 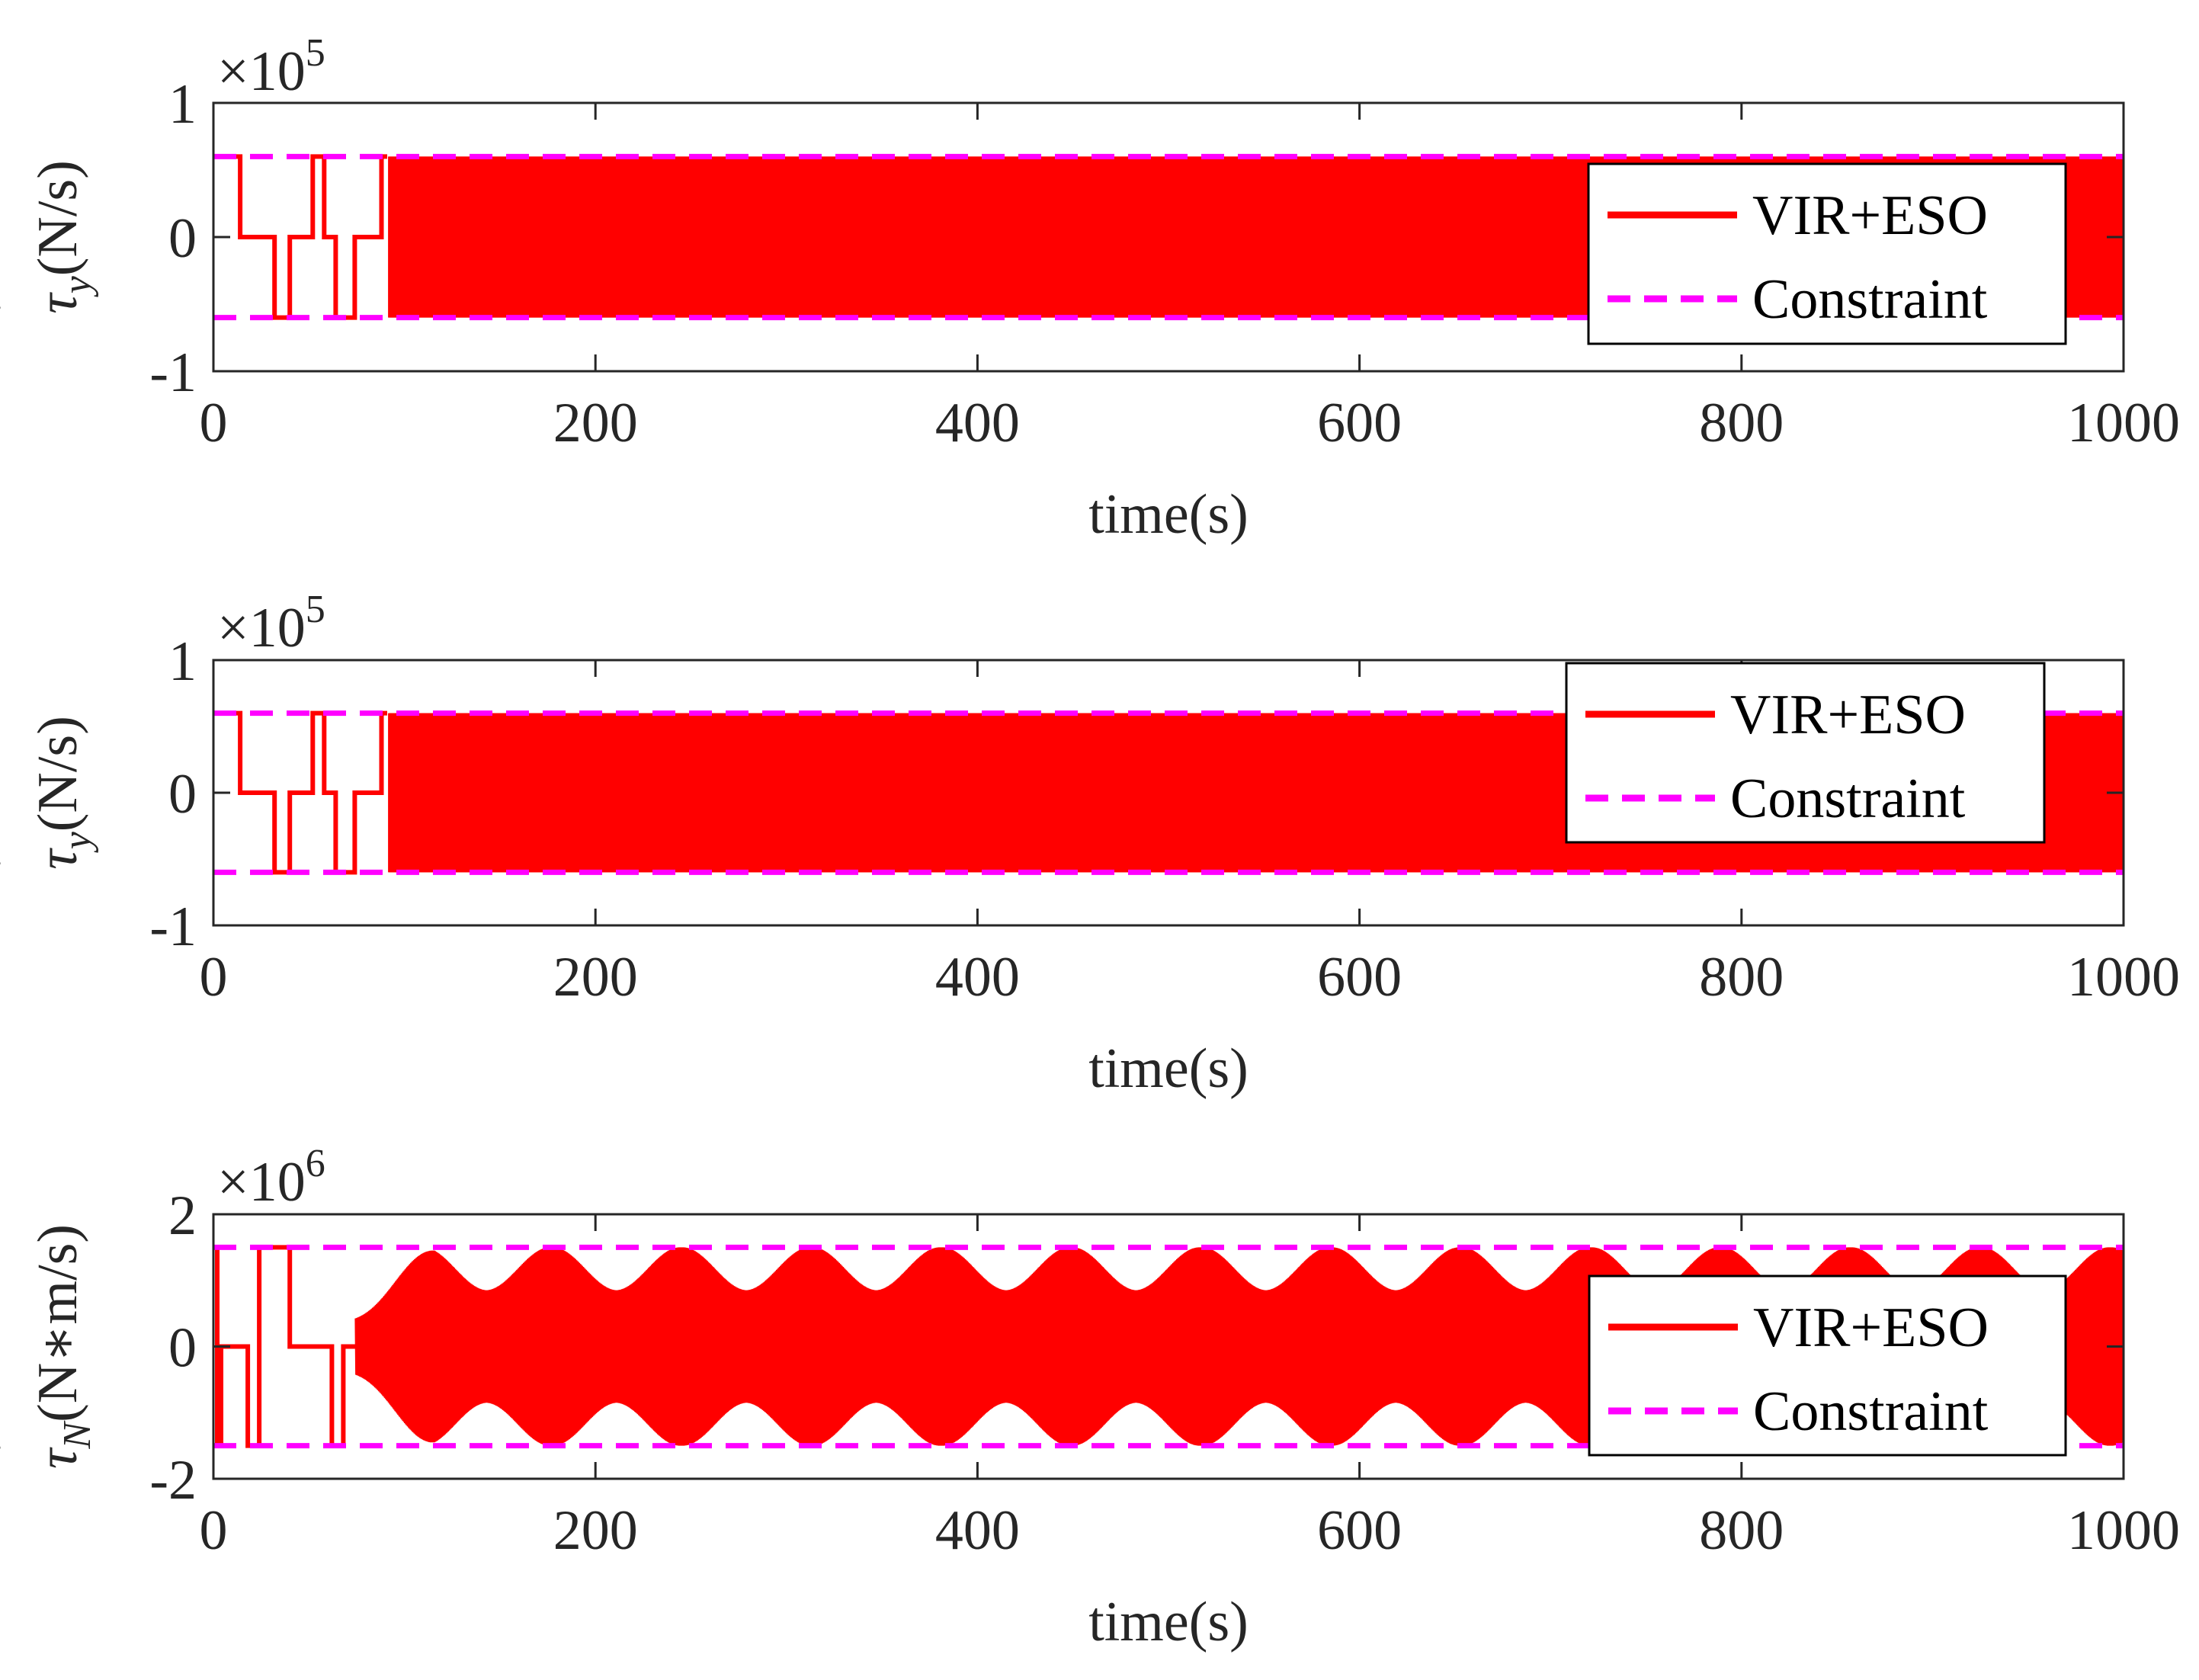 I want to click on legend-1: VIR+ESO Constraint, so click(x=1827, y=253).